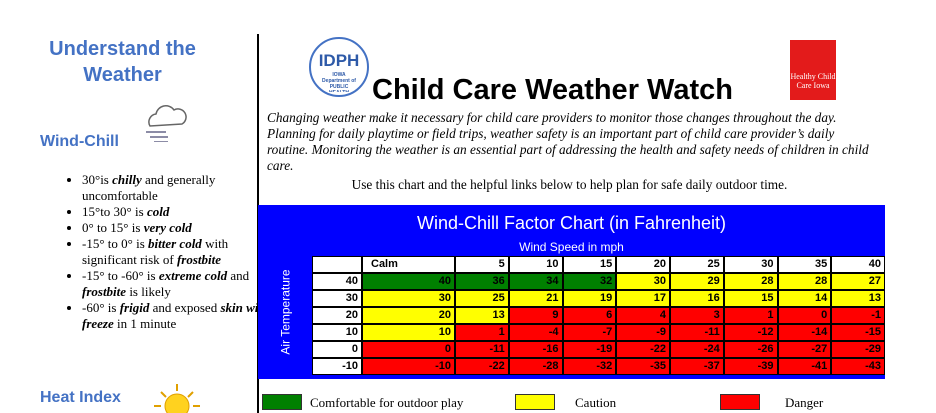  I want to click on value-cell: -14, so click(804, 332).